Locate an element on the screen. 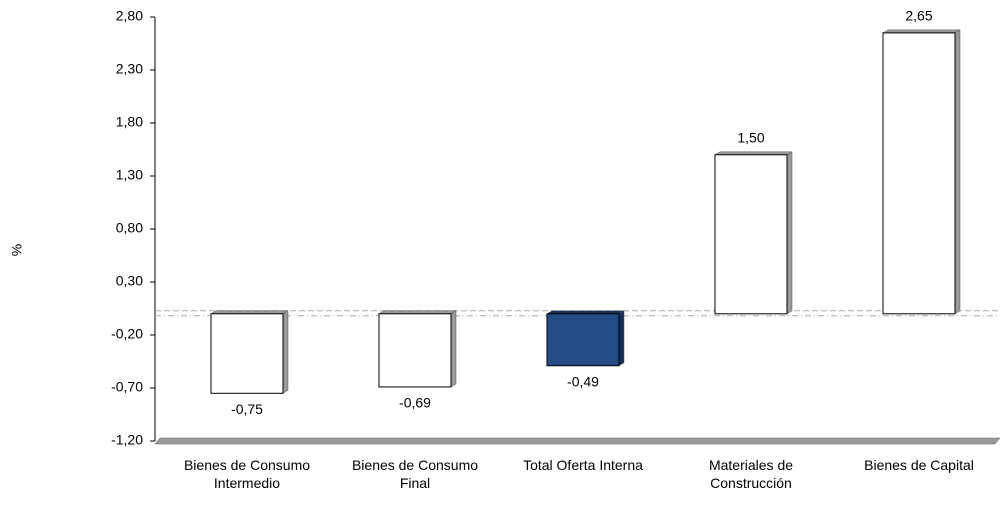 The height and width of the screenshot is (515, 1003). x-tick-label: Bienes de Consumo Intermedio is located at coordinates (247, 474).